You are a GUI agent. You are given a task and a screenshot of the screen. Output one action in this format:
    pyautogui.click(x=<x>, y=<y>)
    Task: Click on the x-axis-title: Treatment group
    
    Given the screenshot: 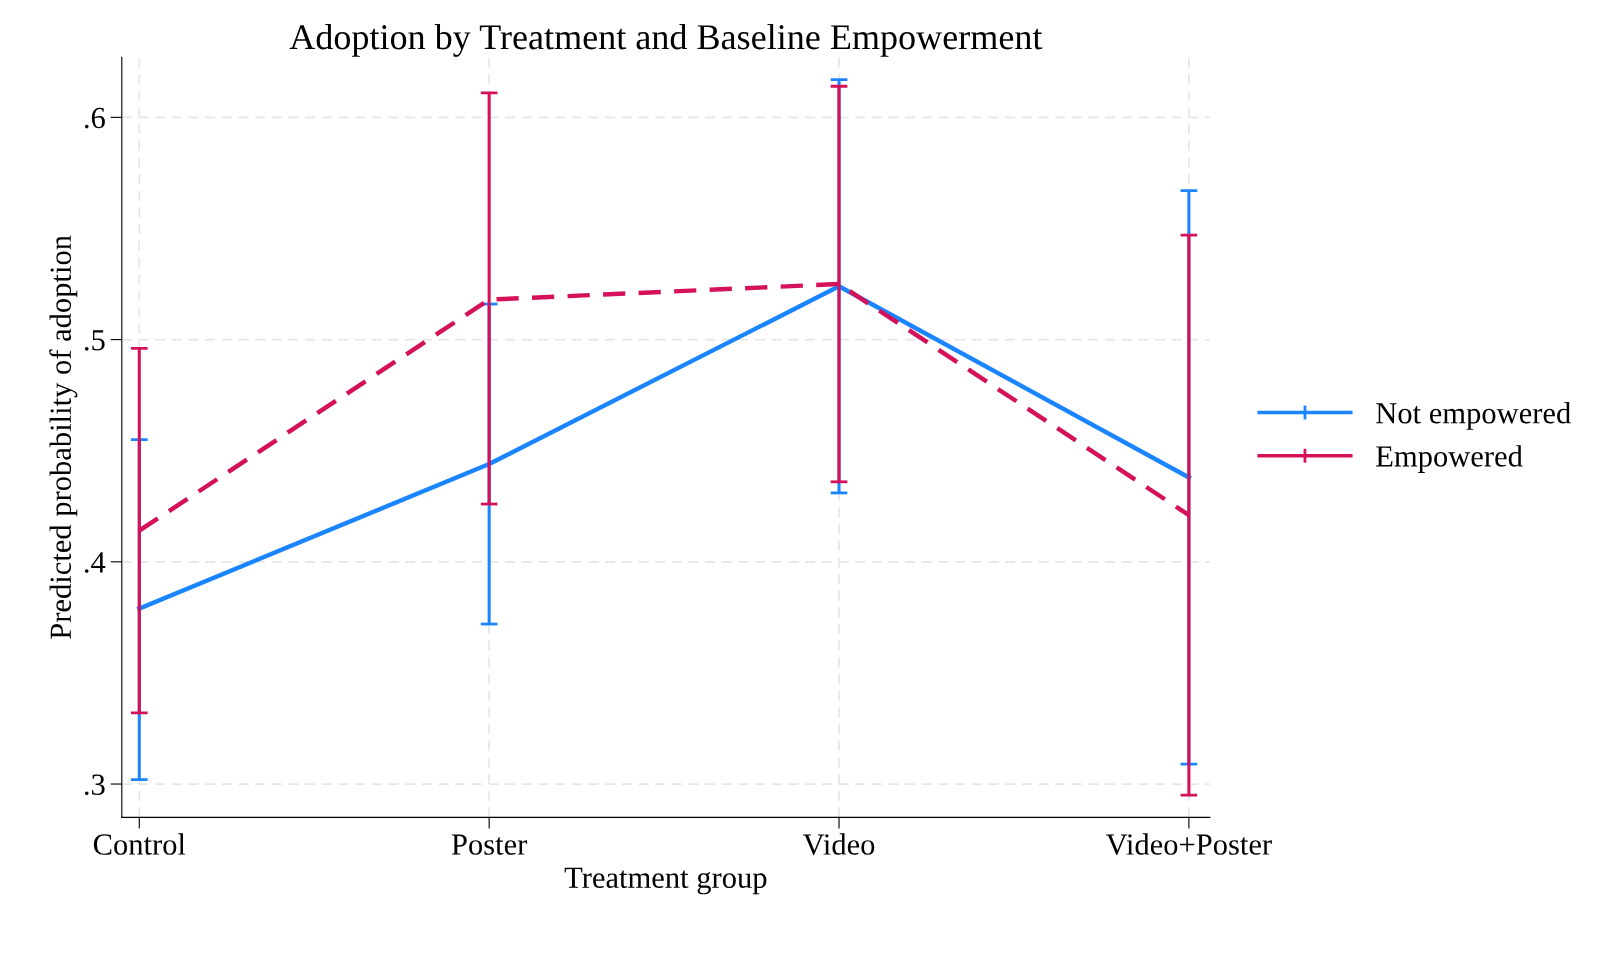 What is the action you would take?
    pyautogui.click(x=665, y=881)
    